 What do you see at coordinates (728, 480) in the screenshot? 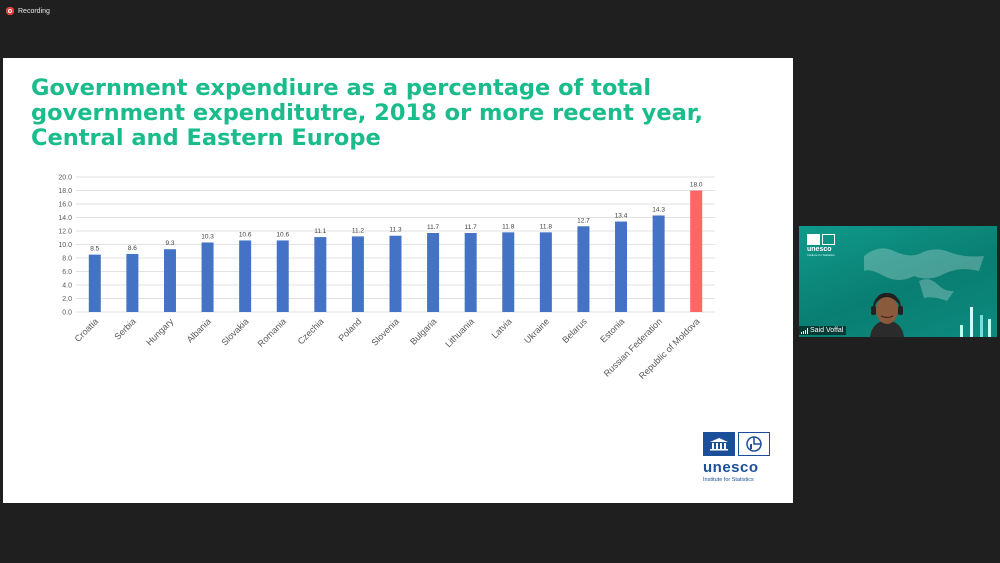
I see `logo-subtitle: Institute for Statistics` at bounding box center [728, 480].